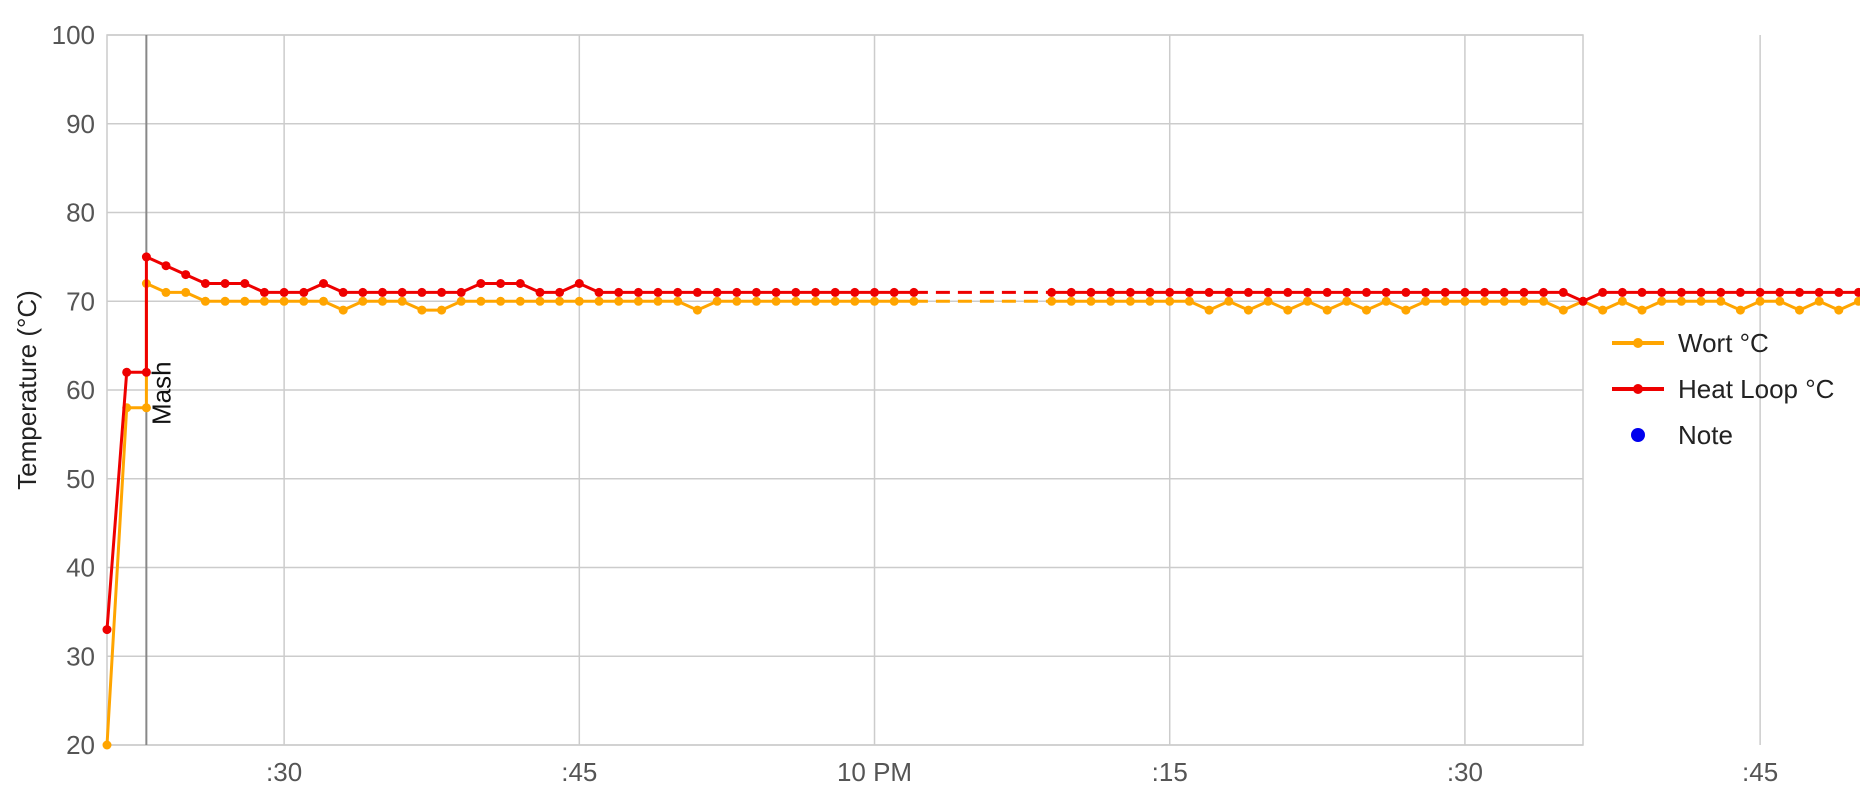 The height and width of the screenshot is (794, 1860). What do you see at coordinates (1723, 389) in the screenshot?
I see `legend-layer: Wort °C Heat Loop °C Note` at bounding box center [1723, 389].